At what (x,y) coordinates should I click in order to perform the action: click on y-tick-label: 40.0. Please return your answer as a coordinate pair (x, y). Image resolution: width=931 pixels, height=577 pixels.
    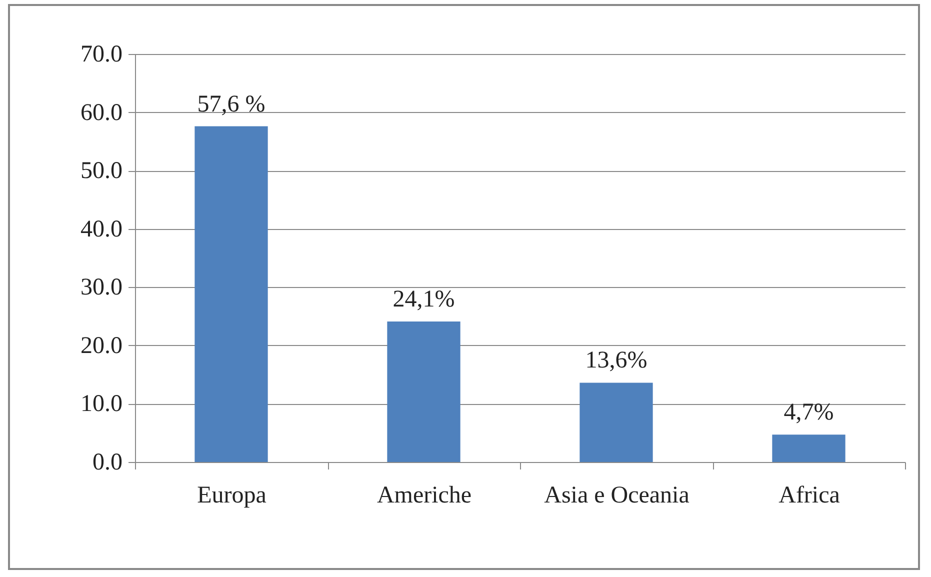
    Looking at the image, I should click on (101, 229).